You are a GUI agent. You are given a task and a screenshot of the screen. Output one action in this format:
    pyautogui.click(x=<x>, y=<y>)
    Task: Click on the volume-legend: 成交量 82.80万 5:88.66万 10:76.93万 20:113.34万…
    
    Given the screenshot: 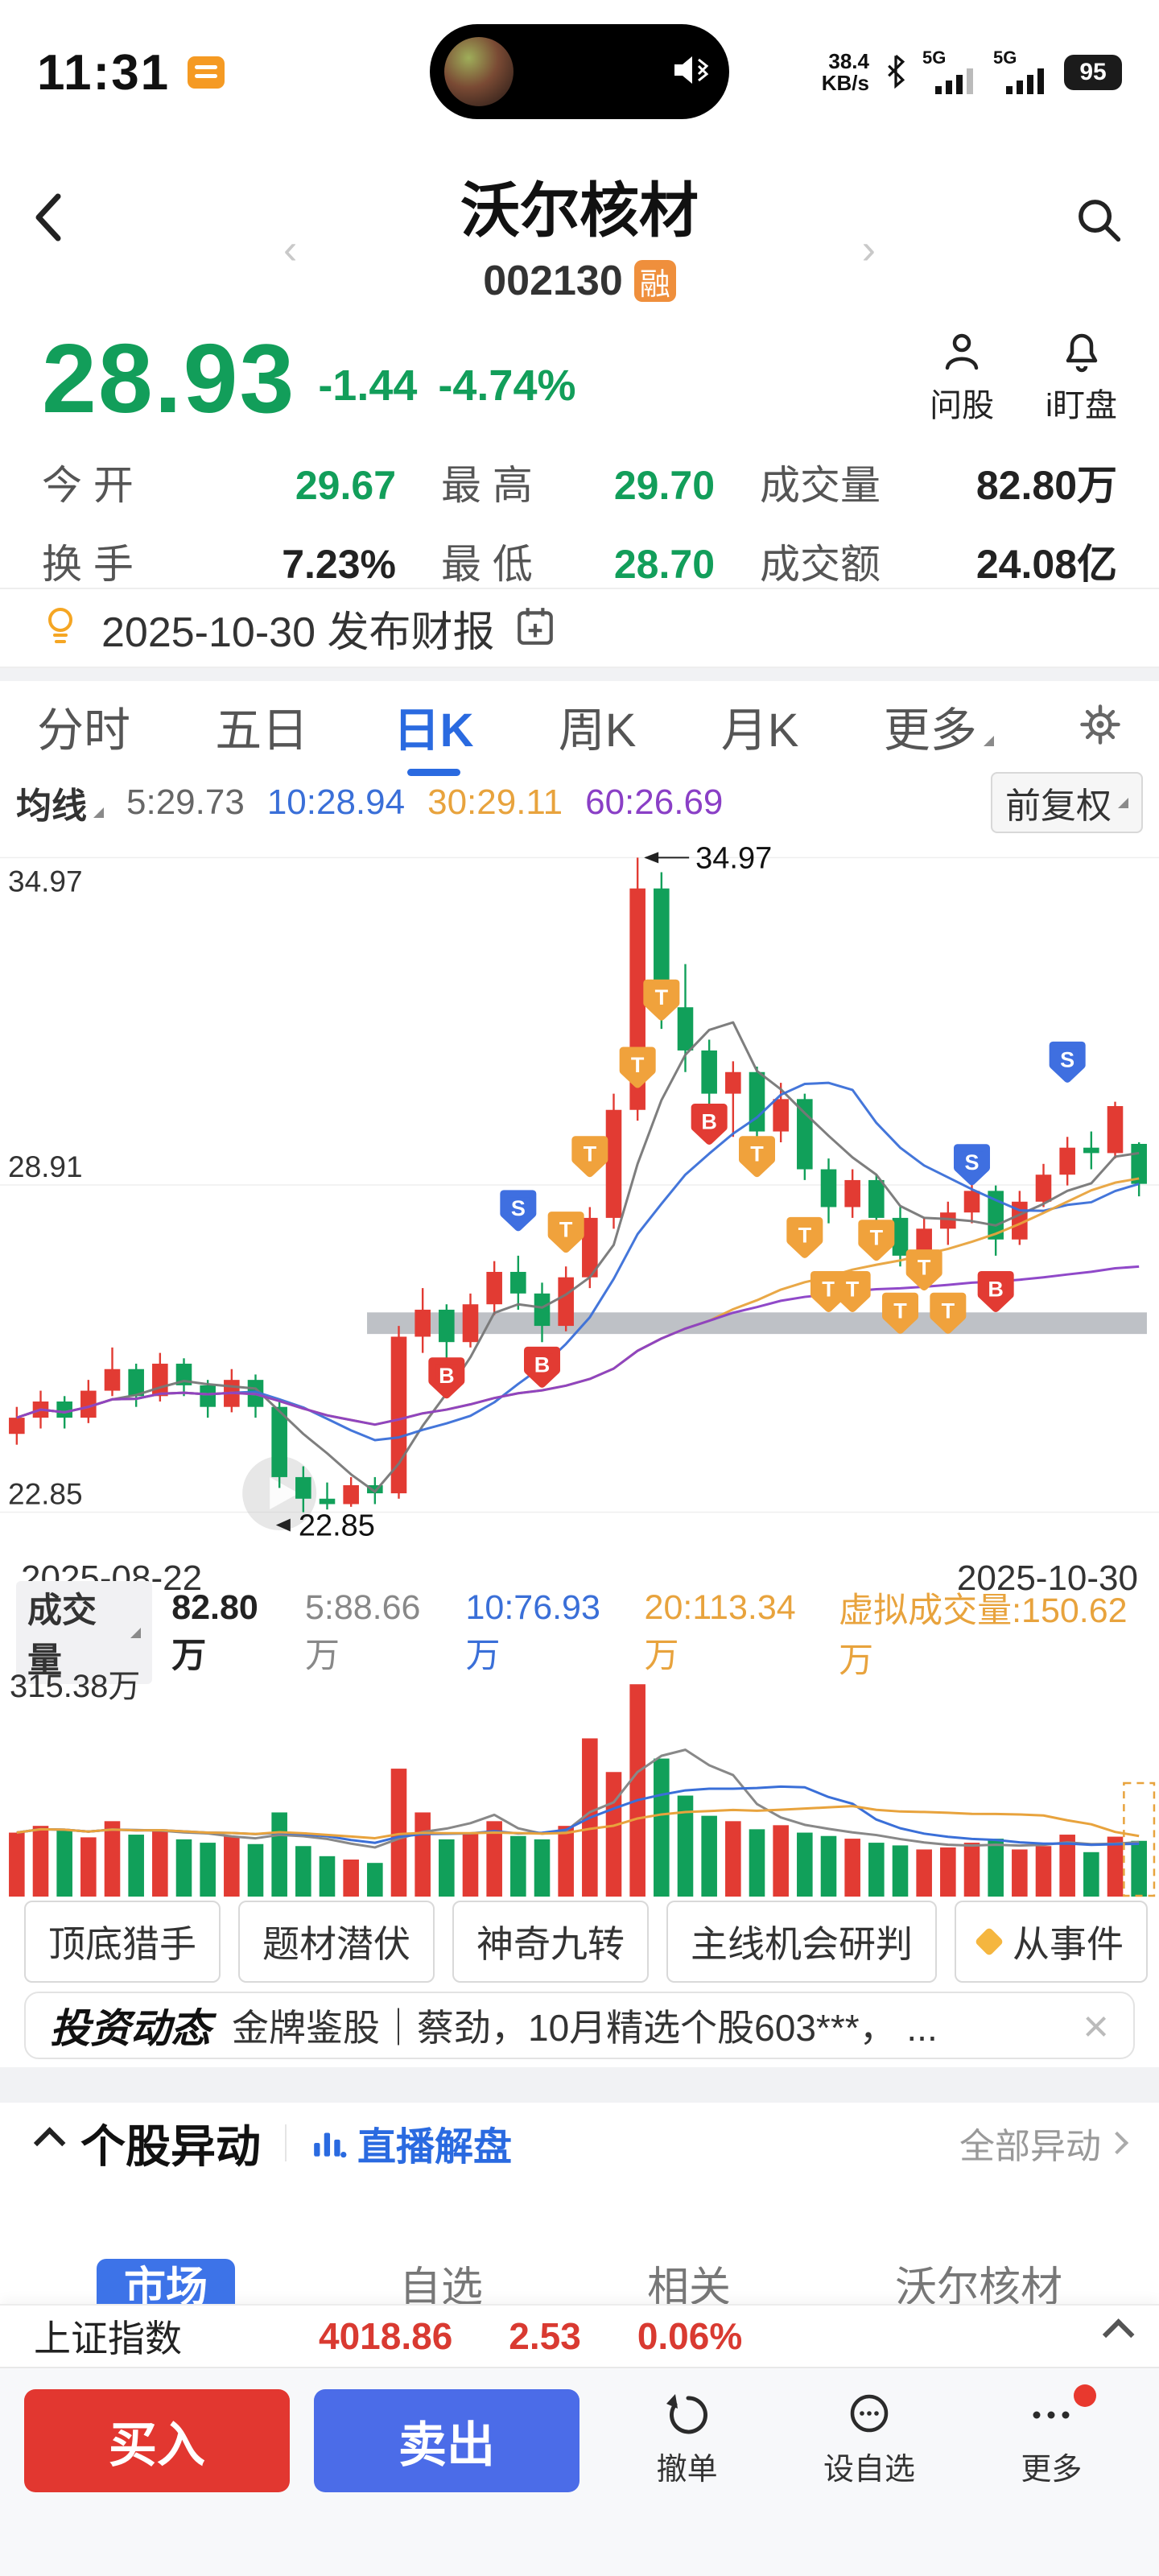 What is the action you would take?
    pyautogui.click(x=579, y=1632)
    